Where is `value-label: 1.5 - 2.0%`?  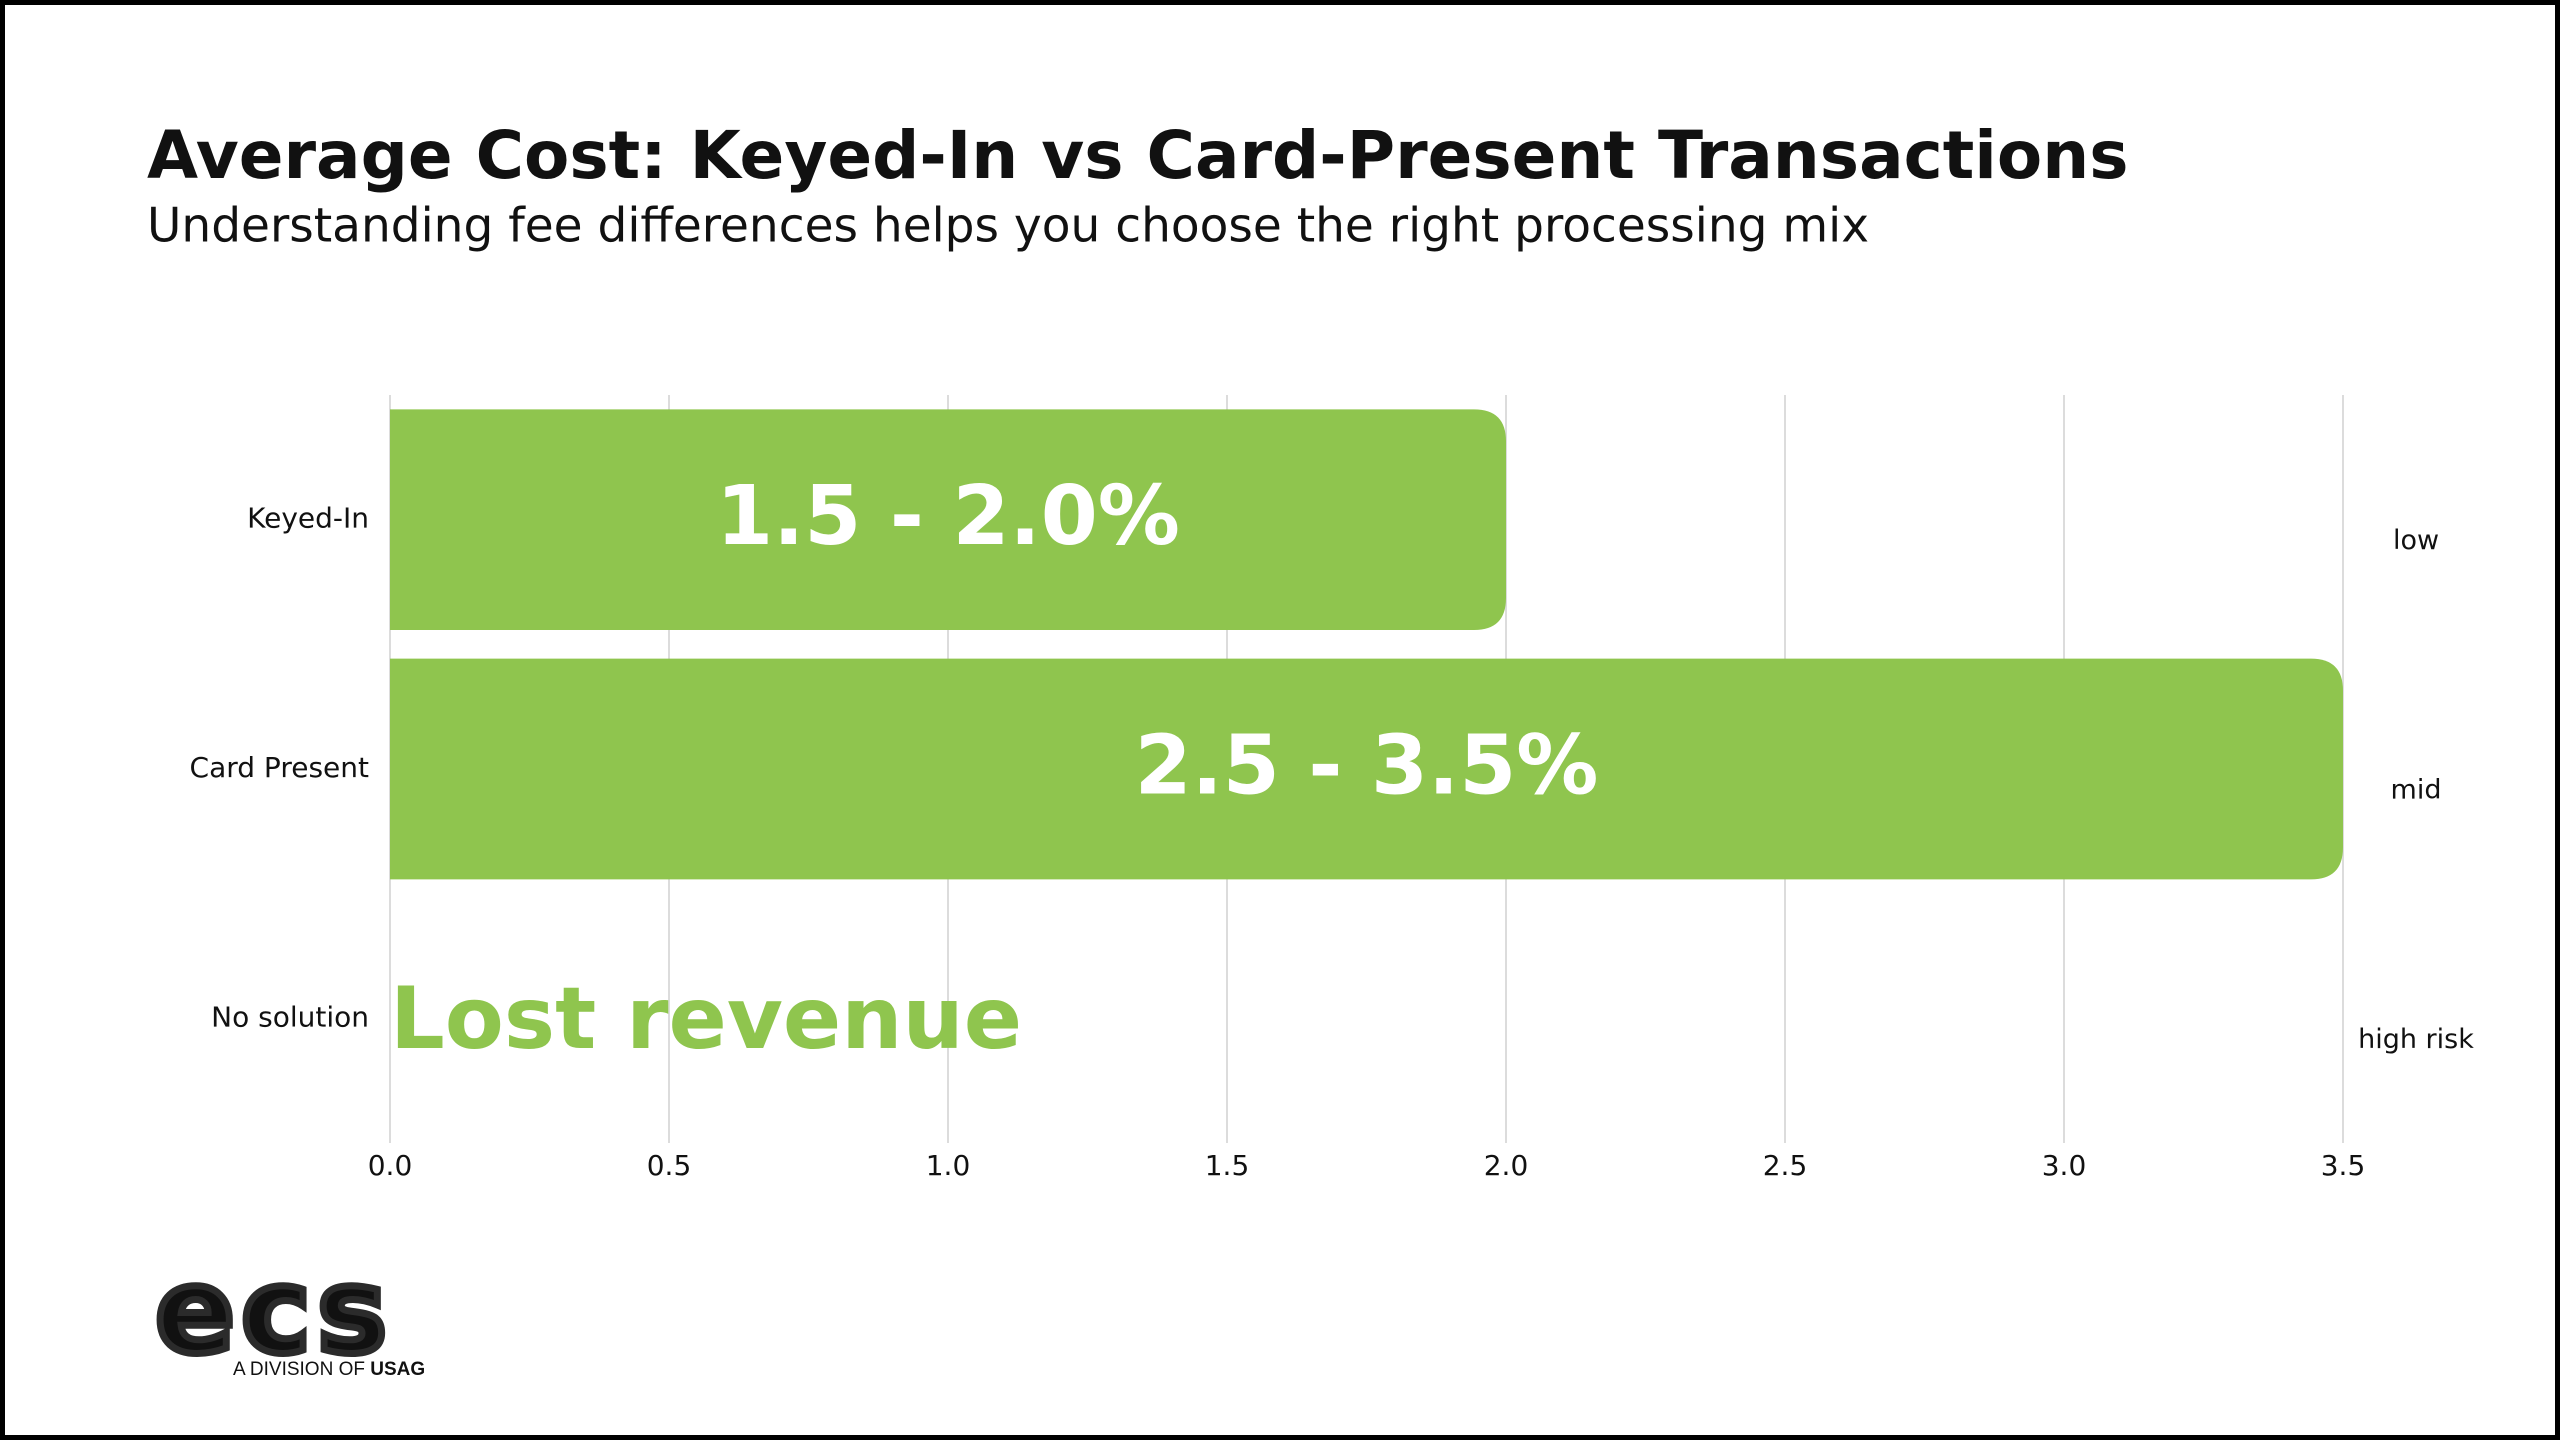
value-label: 1.5 - 2.0% is located at coordinates (948, 516).